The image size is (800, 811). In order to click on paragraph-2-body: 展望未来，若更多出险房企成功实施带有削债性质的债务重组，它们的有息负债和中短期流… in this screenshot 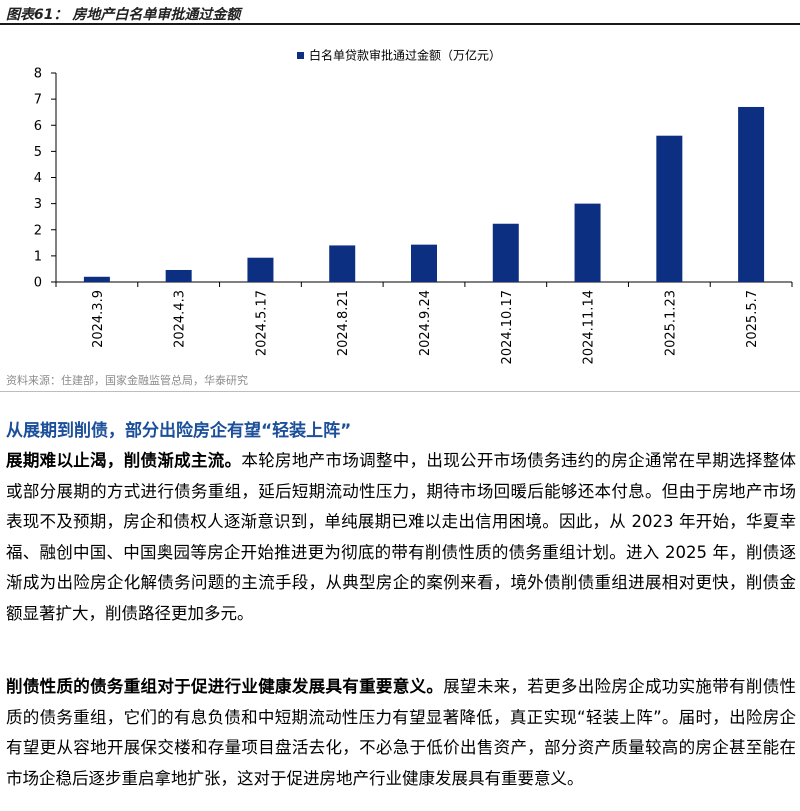, I will do `click(401, 732)`.